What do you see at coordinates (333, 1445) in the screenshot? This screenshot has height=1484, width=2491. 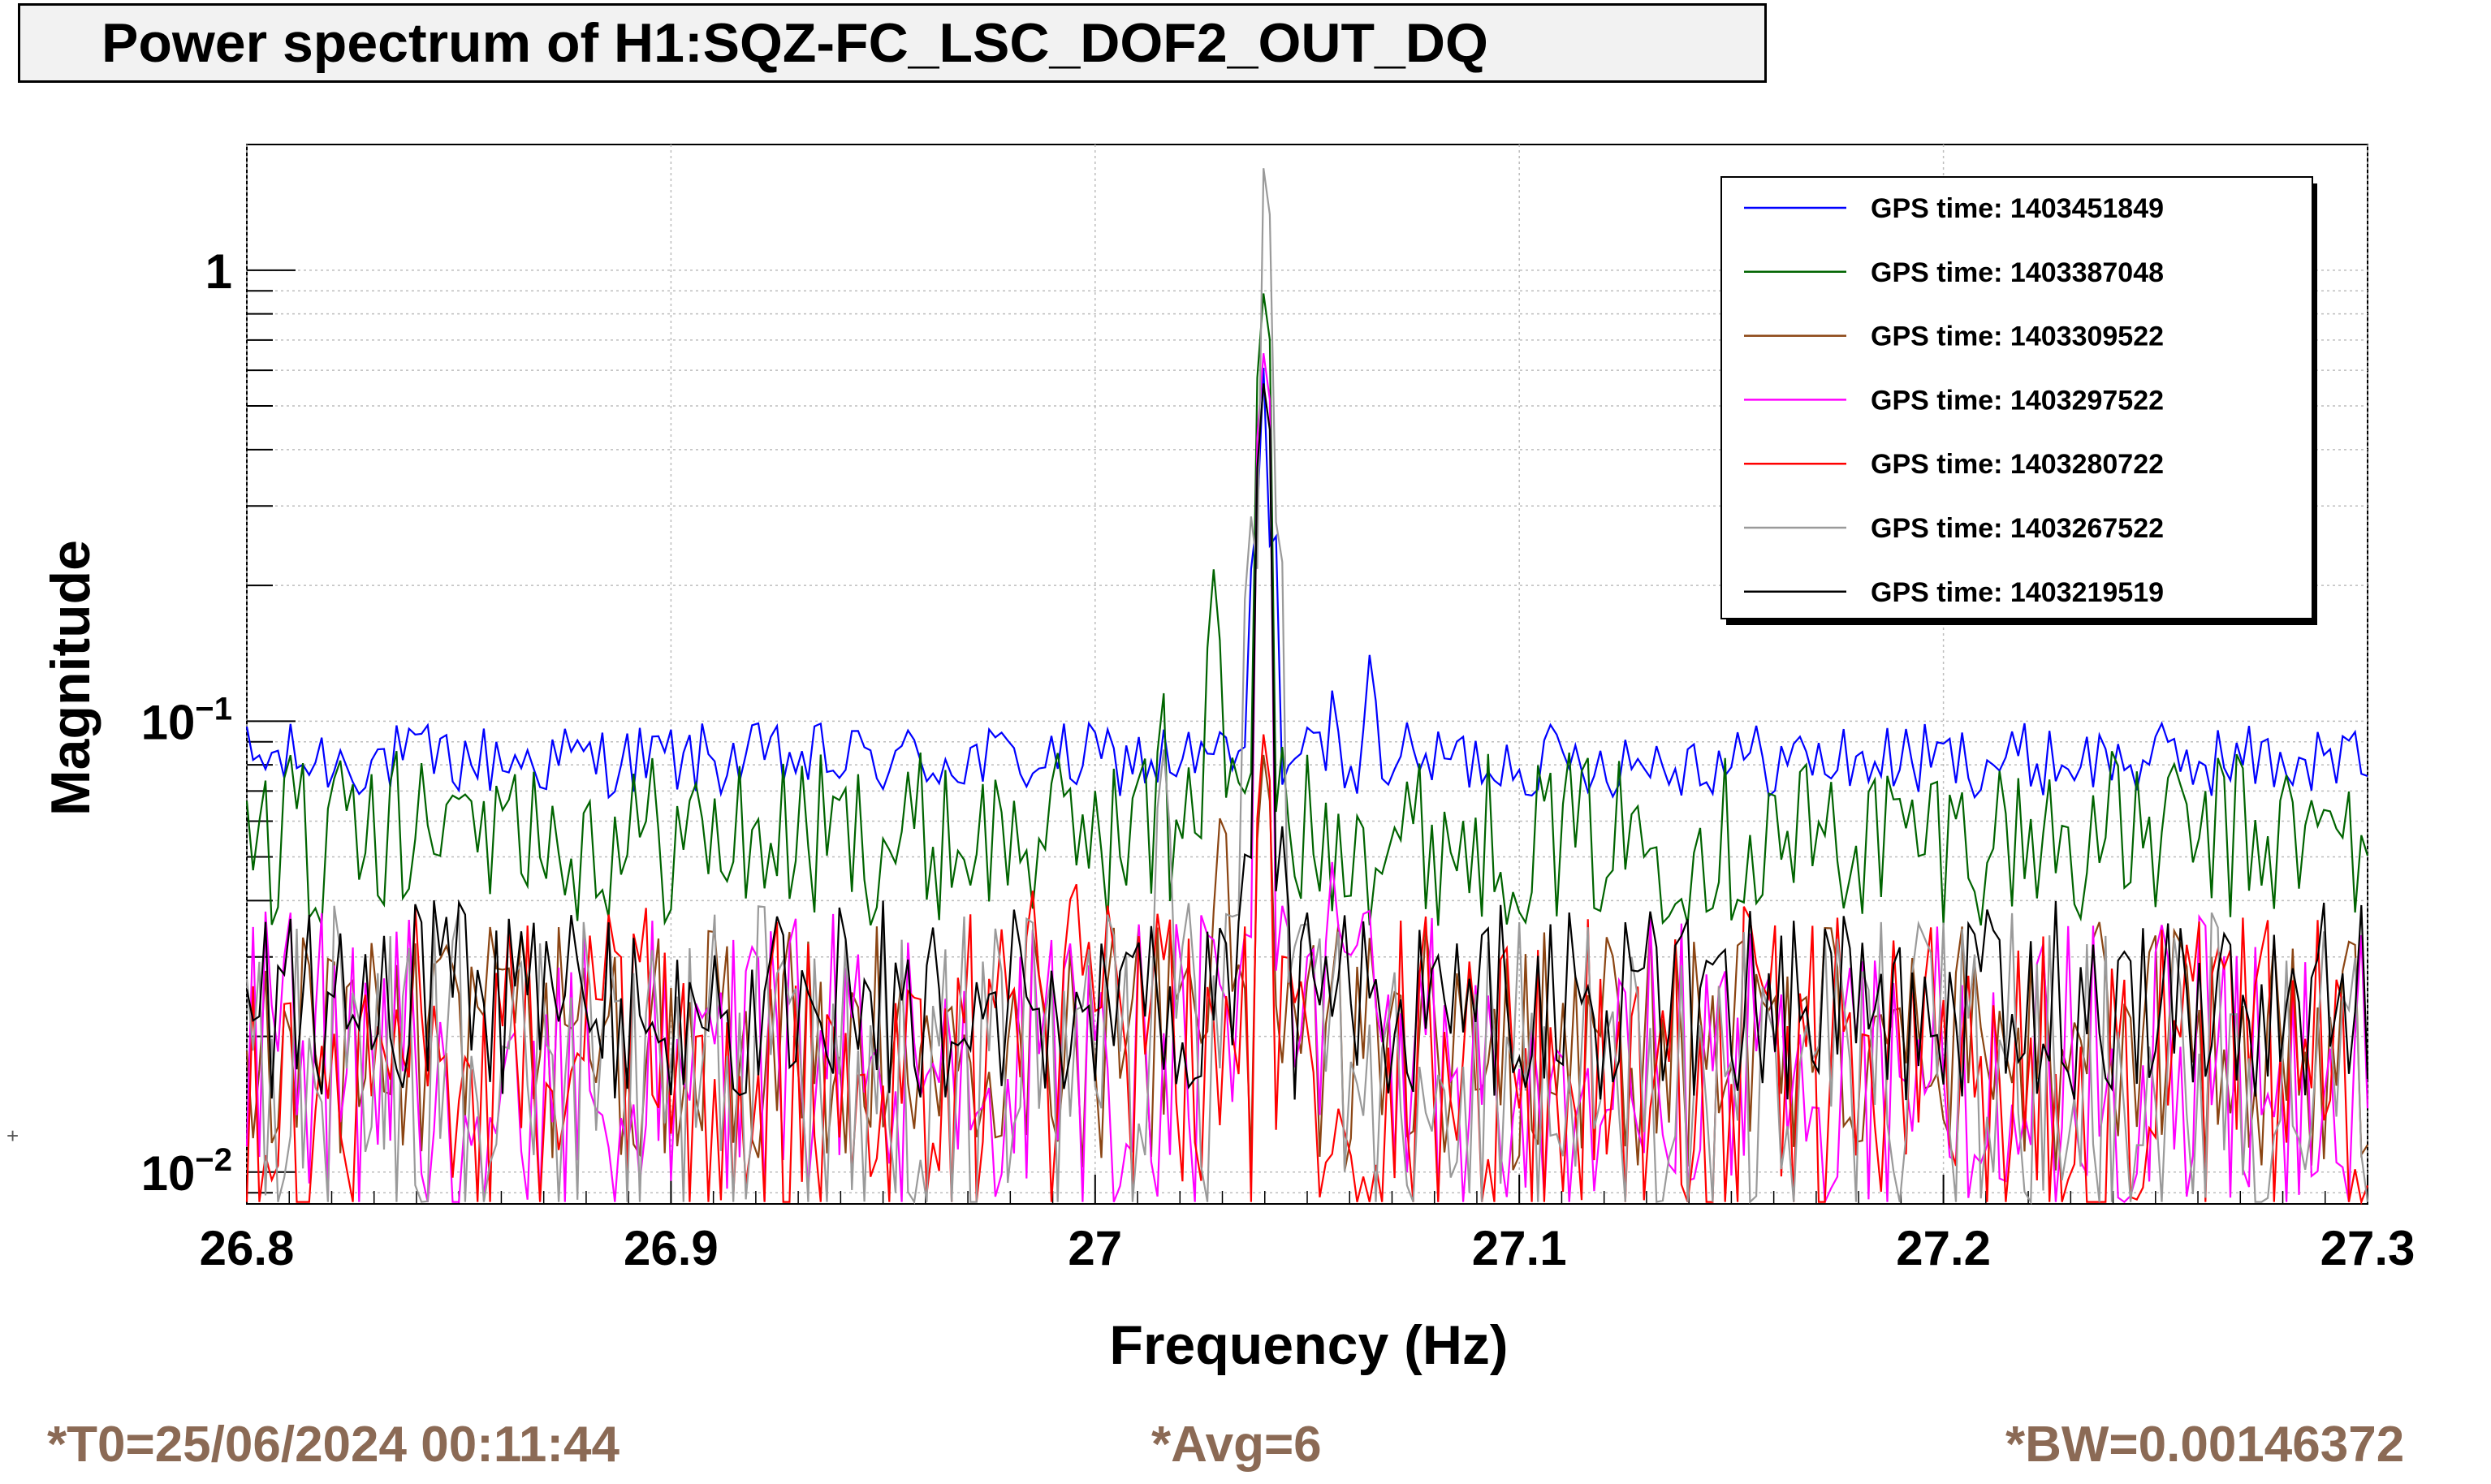 I see `footer-t0: *T0=25/06/2024 00:11:44` at bounding box center [333, 1445].